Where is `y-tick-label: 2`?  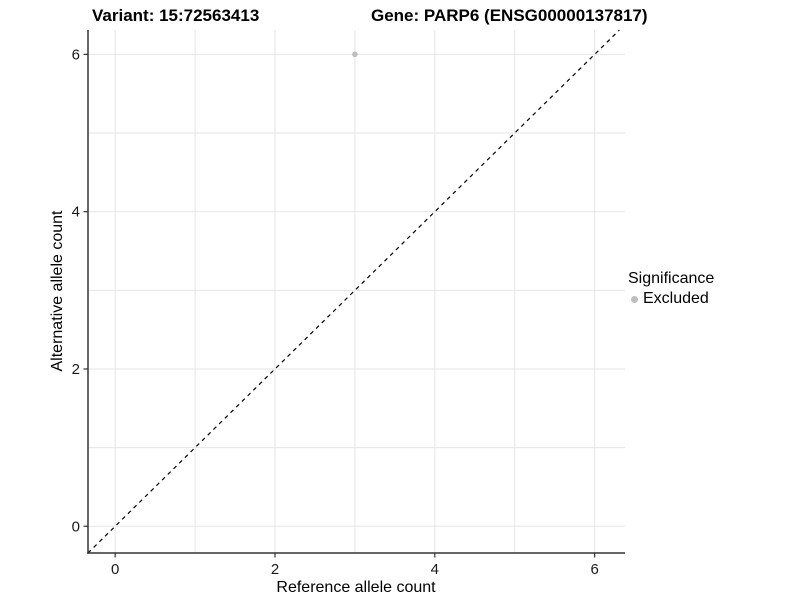
y-tick-label: 2 is located at coordinates (76, 369).